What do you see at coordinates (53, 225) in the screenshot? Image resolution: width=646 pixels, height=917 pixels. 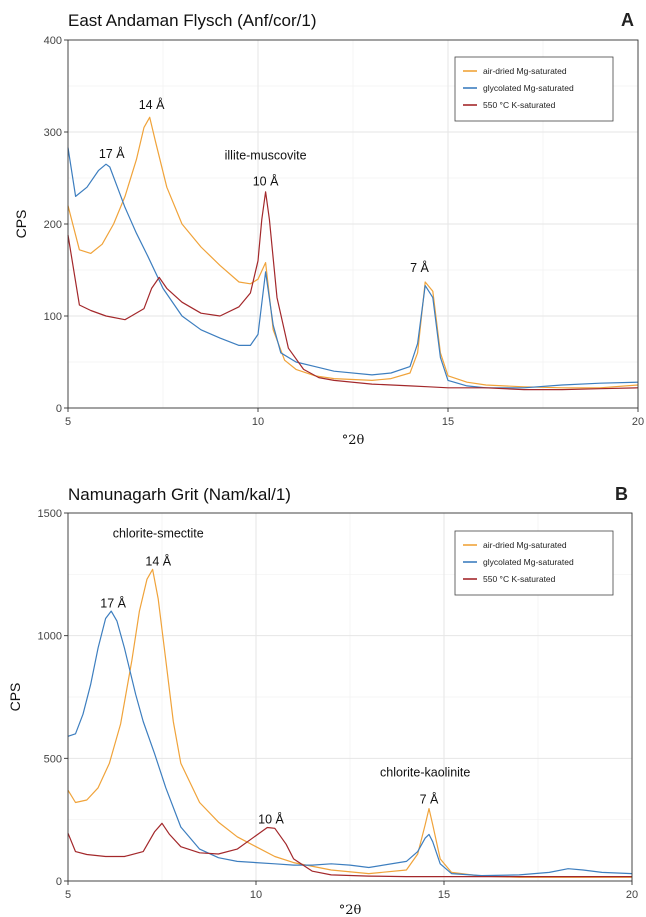 I see `y-tick-label: 200` at bounding box center [53, 225].